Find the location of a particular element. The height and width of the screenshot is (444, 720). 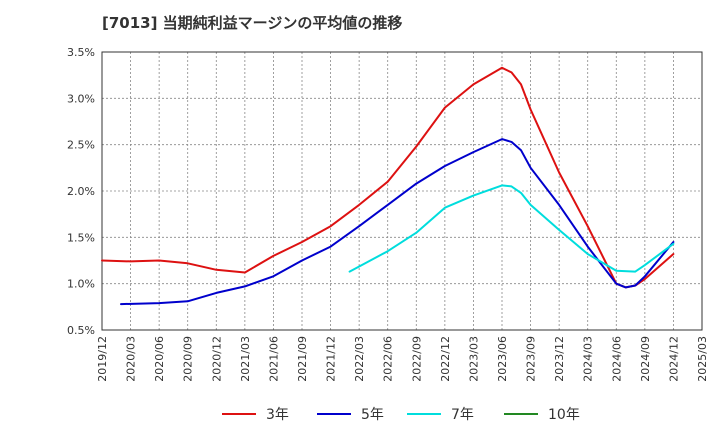

y-tick-label: 3.0% is located at coordinates (81, 98).